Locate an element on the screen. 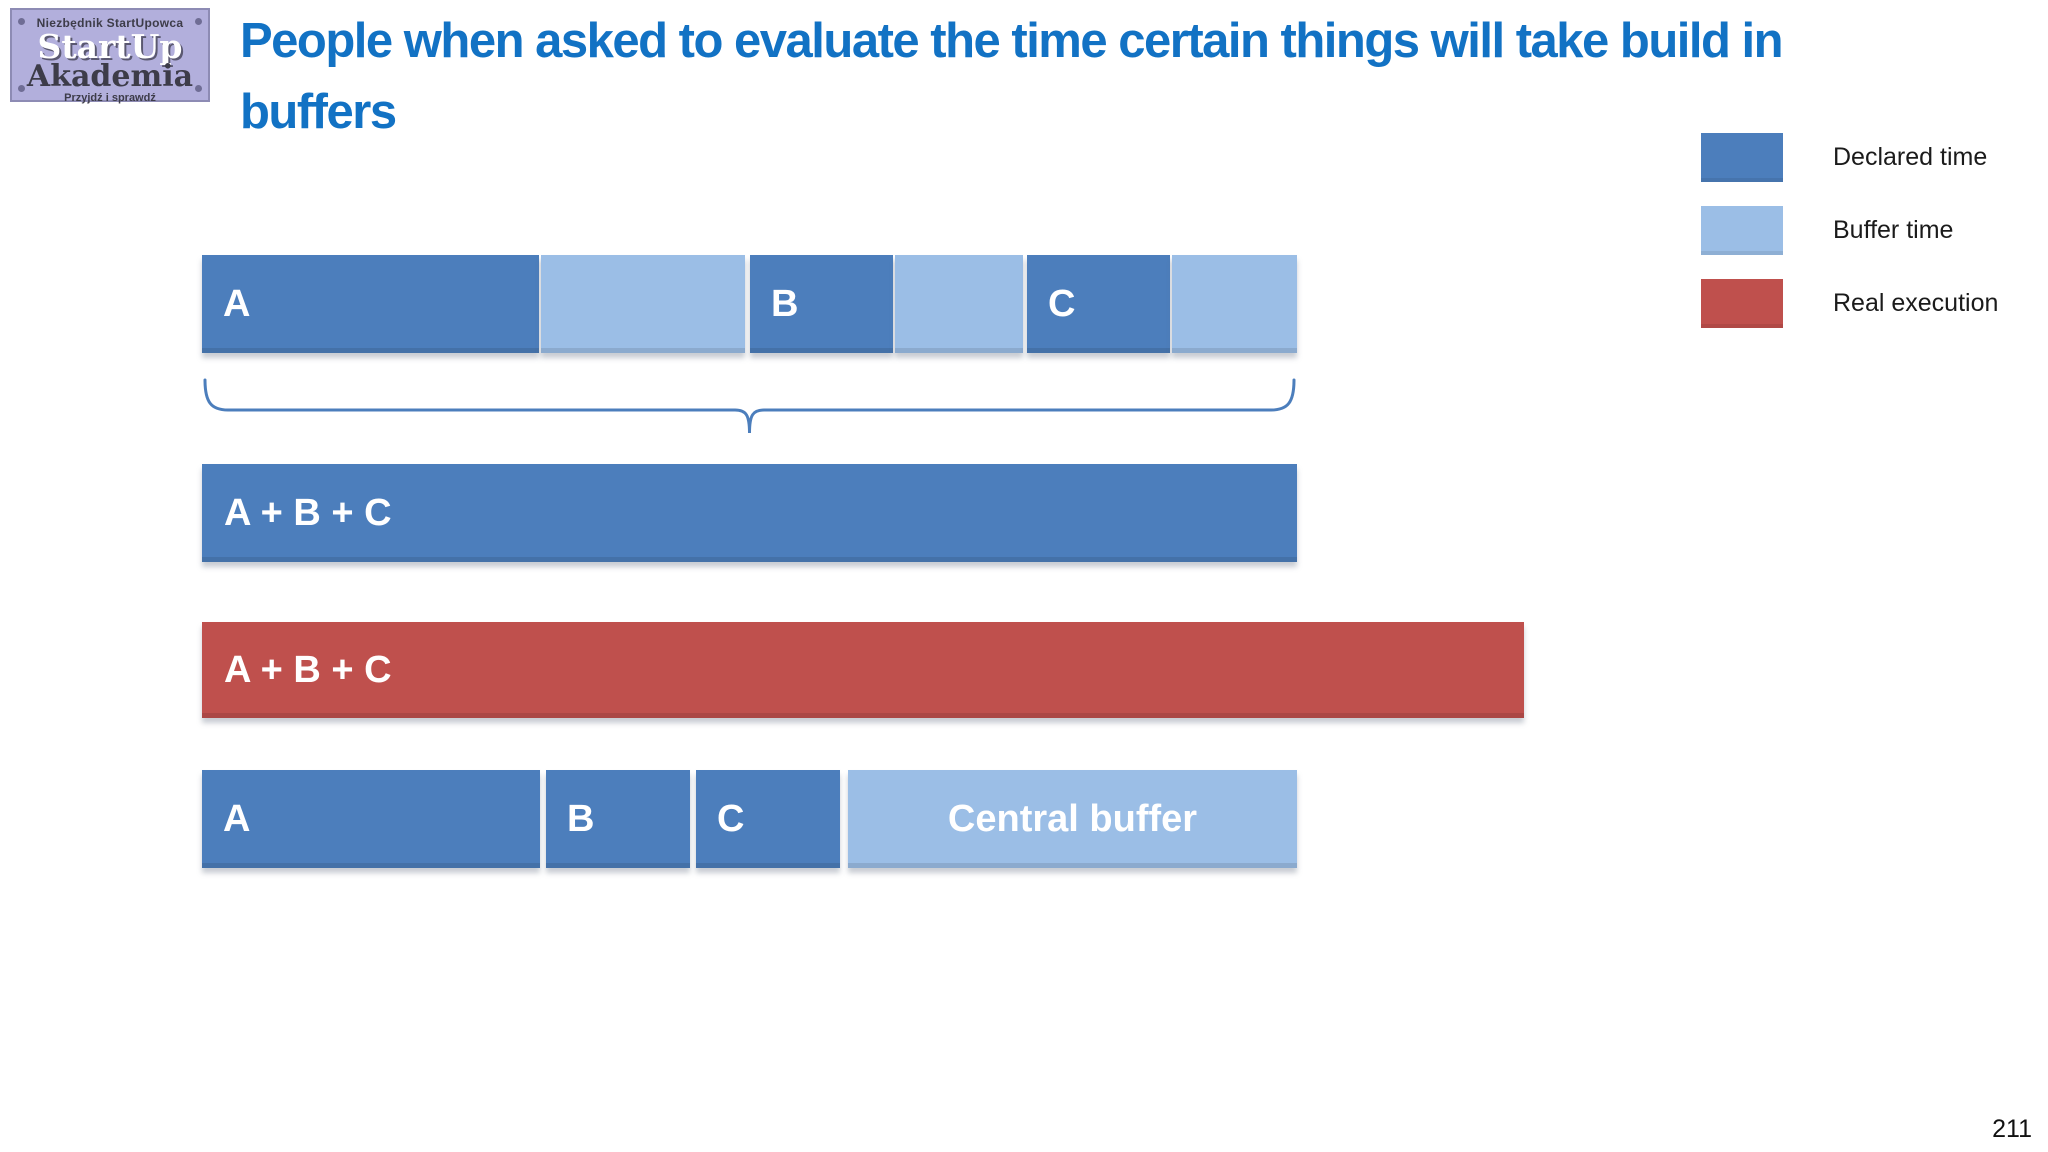  legend-swatch-declared is located at coordinates (1742, 157).